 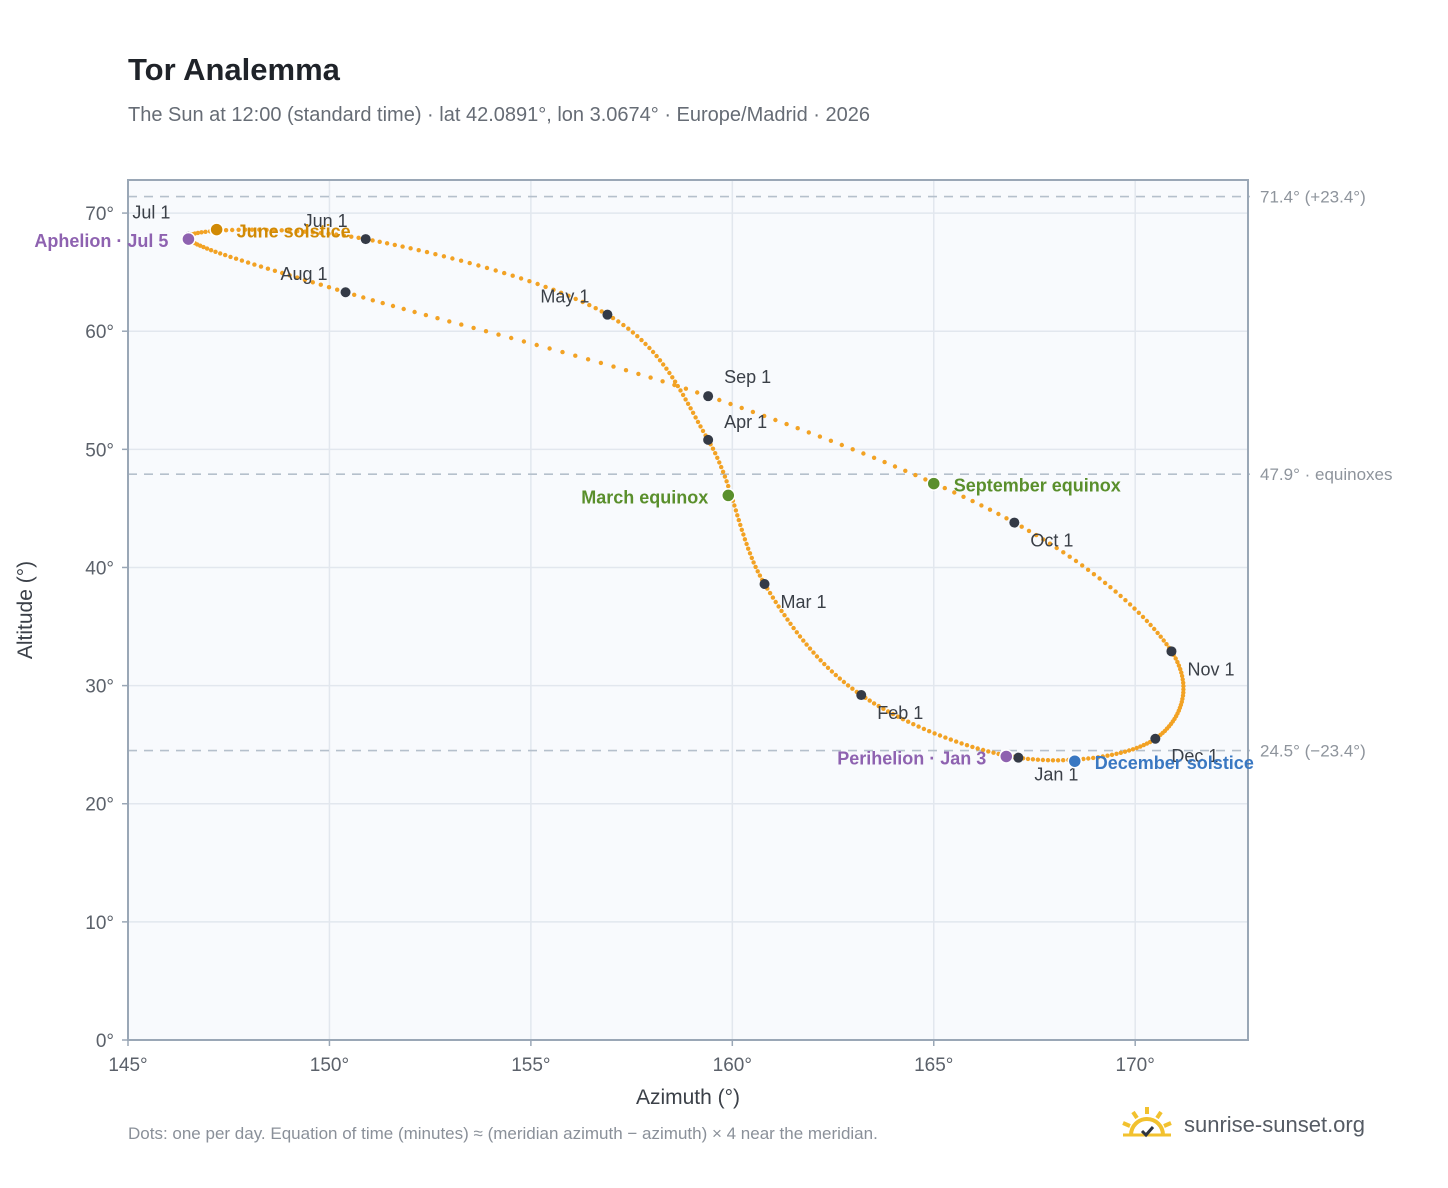 I want to click on month-label: Oct 1, so click(x=1051, y=541).